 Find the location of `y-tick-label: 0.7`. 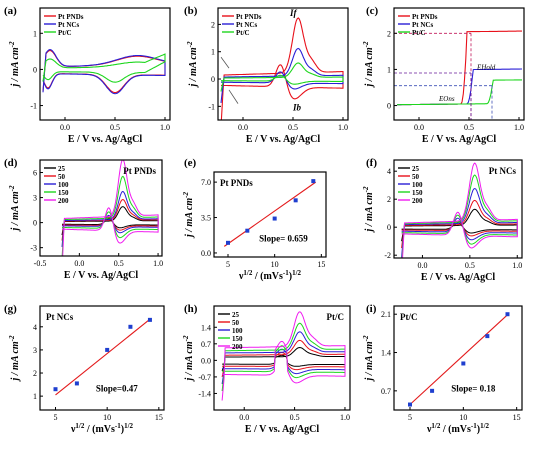

y-tick-label: 0.7 is located at coordinates (206, 344).